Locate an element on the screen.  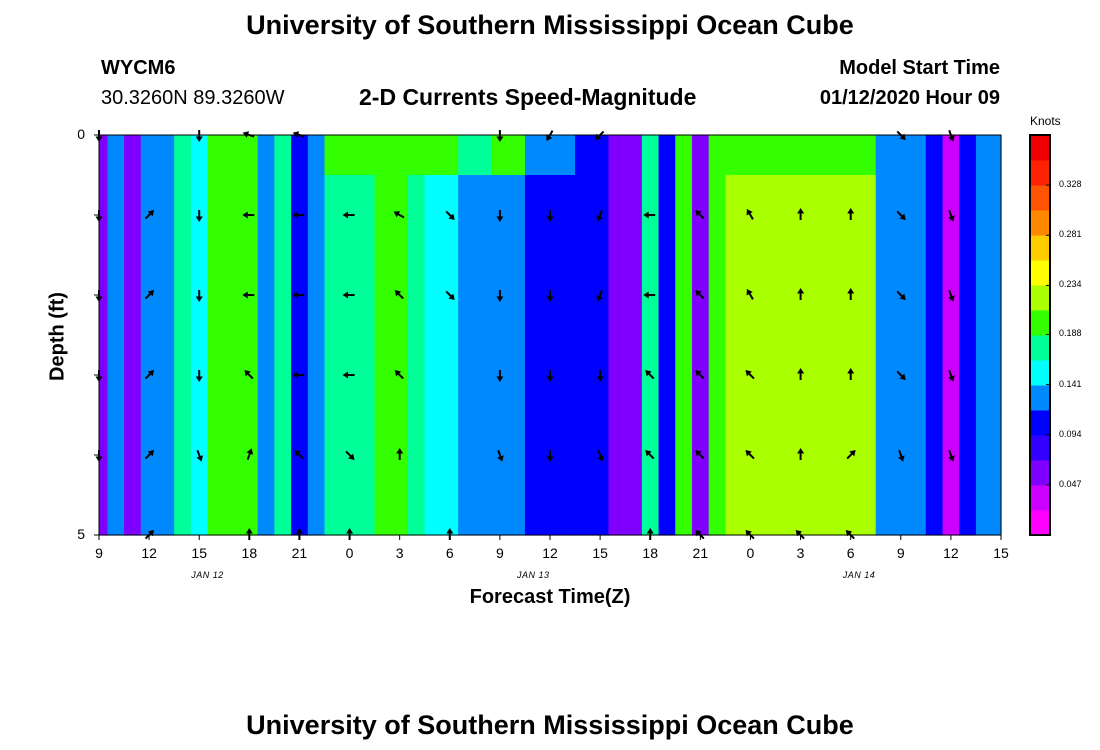
x-date-label: JAN 12 is located at coordinates (207, 575).